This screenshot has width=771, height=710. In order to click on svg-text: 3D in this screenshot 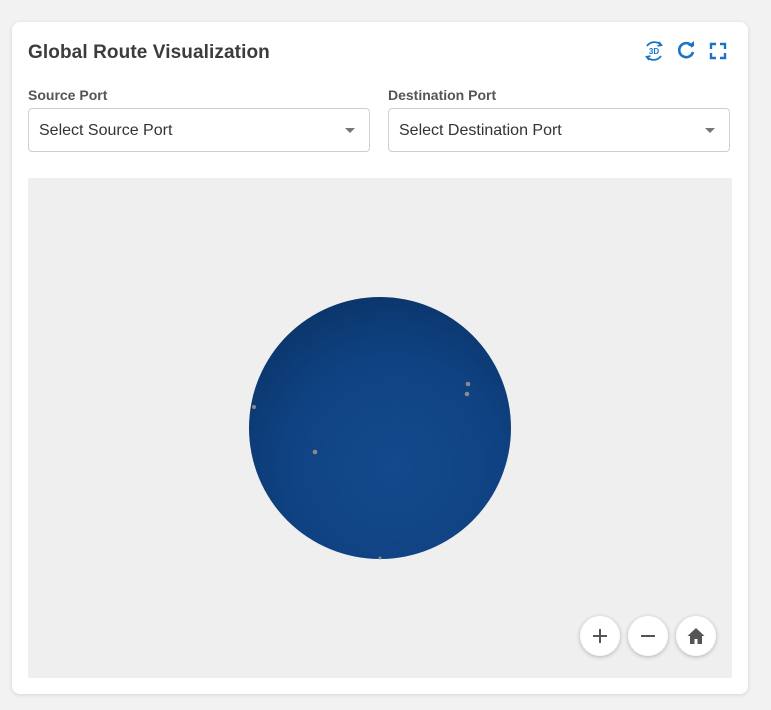, I will do `click(654, 51)`.